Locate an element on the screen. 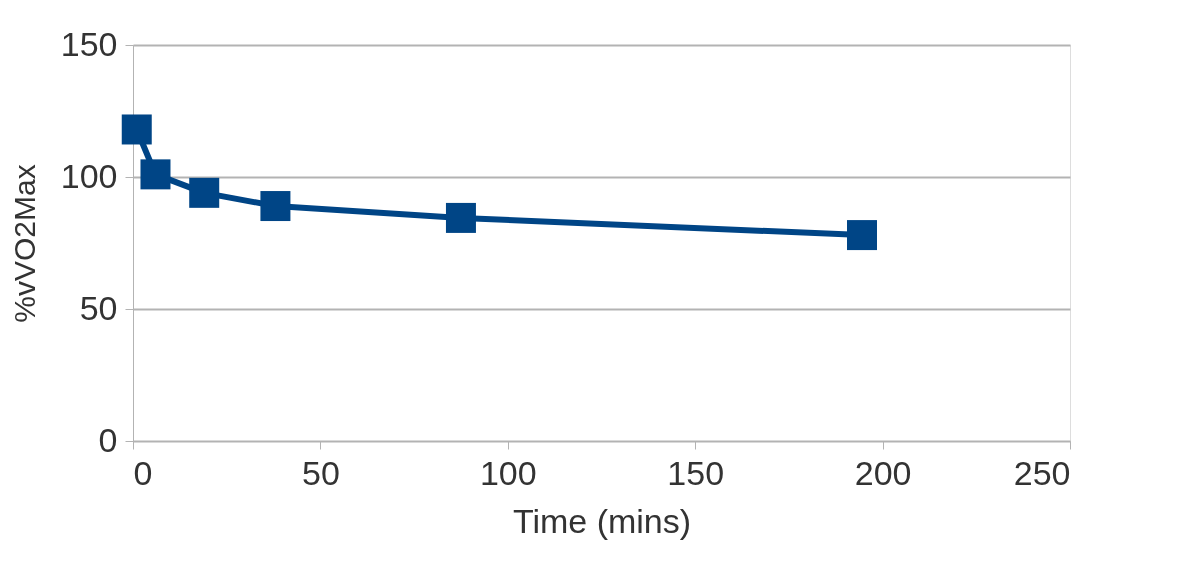 The image size is (1178, 585). y-tick-label: 0 is located at coordinates (108, 439).